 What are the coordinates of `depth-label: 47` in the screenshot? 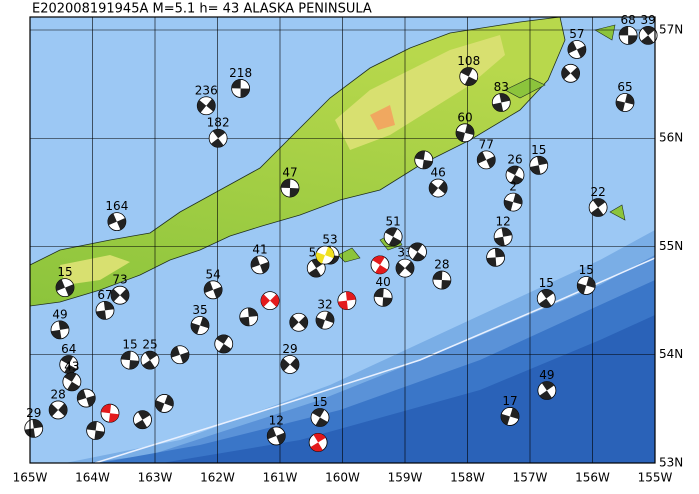 It's located at (289, 173).